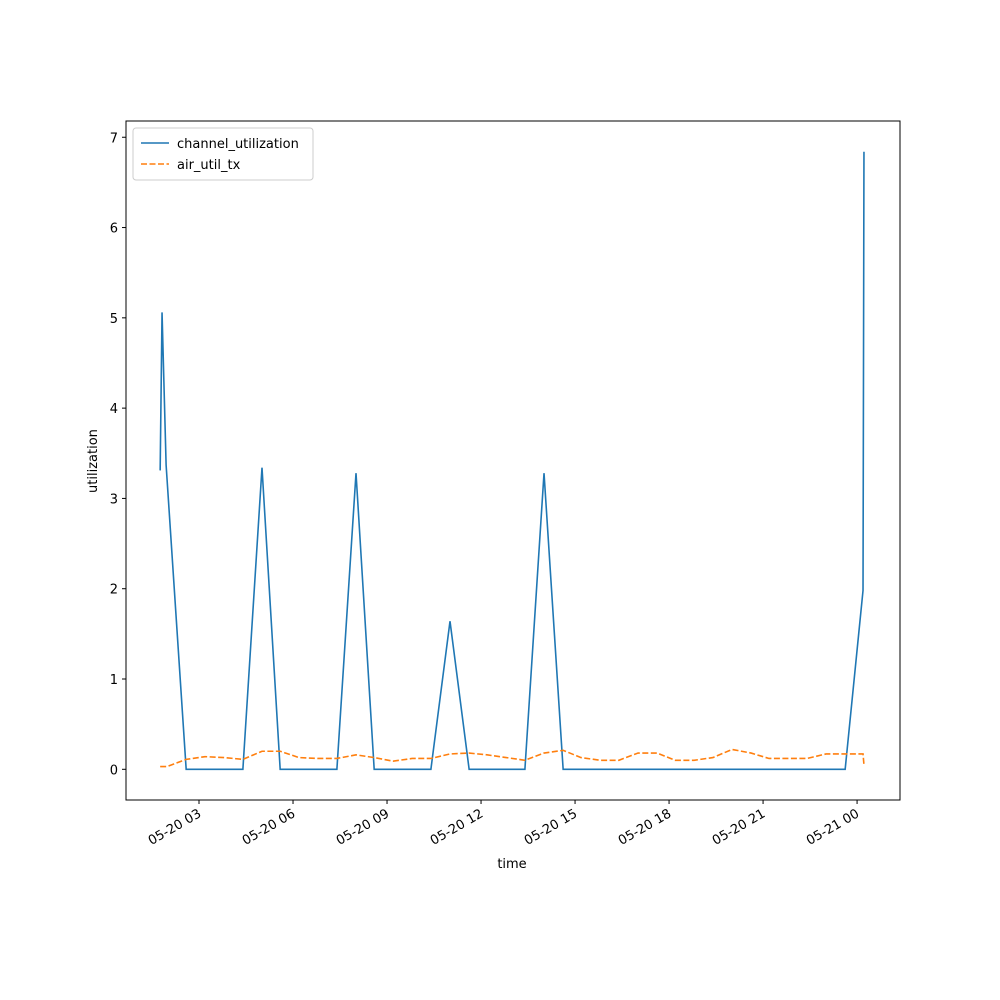  What do you see at coordinates (114, 409) in the screenshot?
I see `y-tick-label: 4` at bounding box center [114, 409].